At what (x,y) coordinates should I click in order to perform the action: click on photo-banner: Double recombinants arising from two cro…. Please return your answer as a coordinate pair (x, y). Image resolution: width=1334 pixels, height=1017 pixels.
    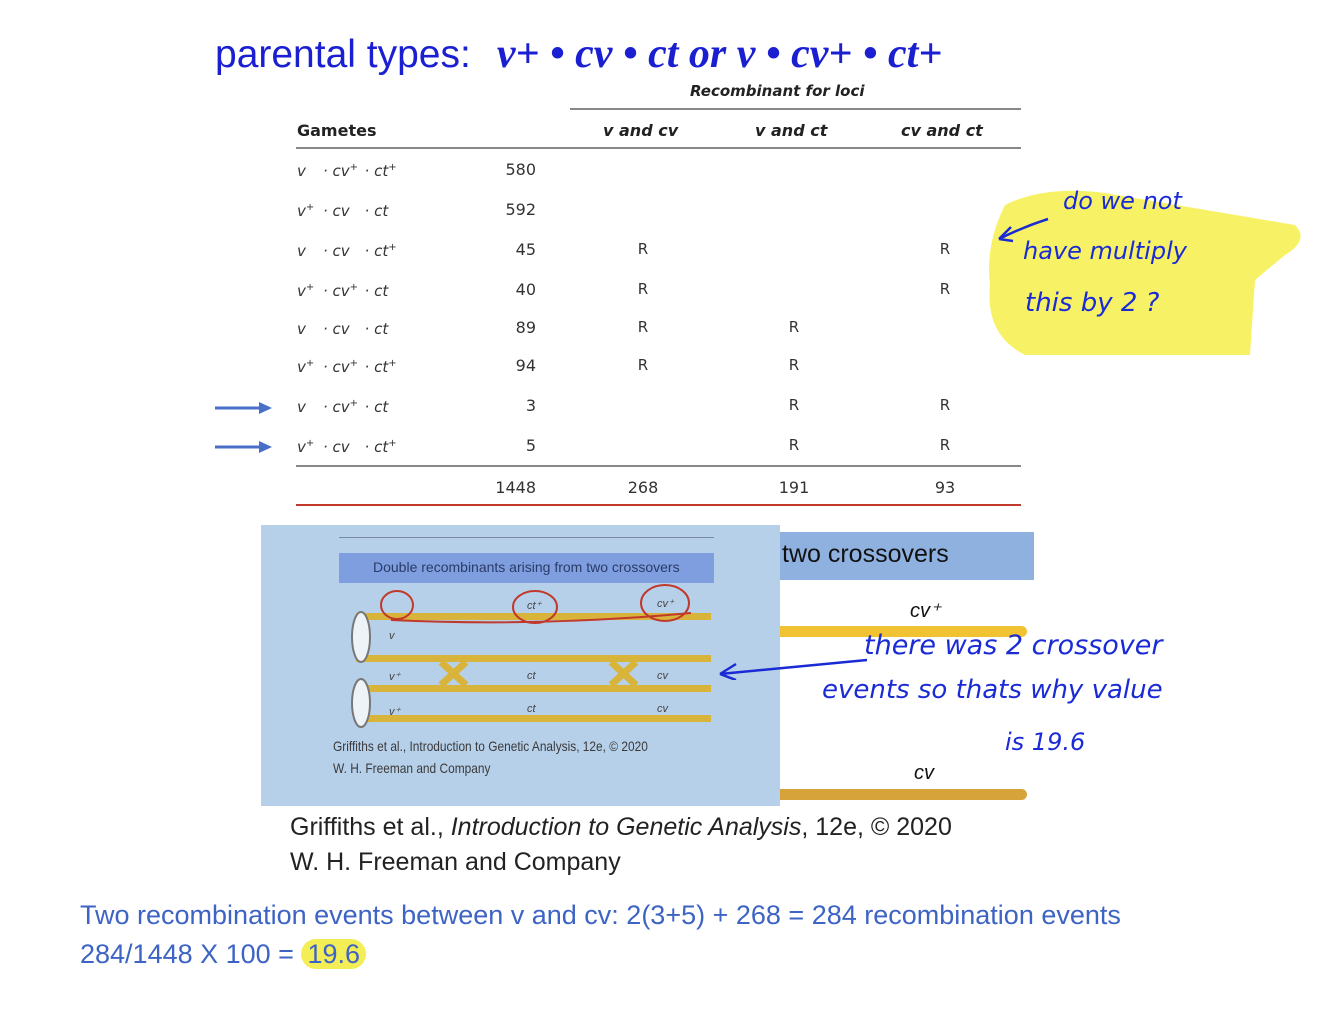
    Looking at the image, I should click on (526, 568).